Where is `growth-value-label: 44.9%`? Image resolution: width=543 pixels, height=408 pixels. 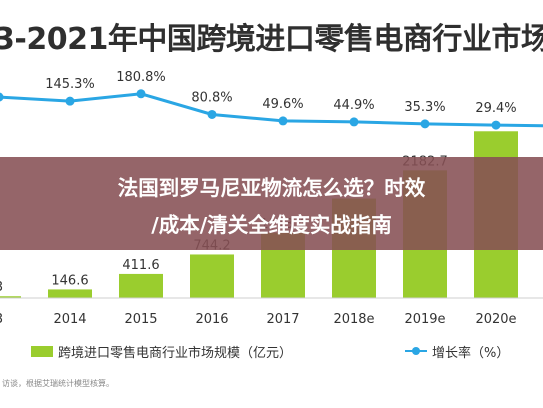 growth-value-label: 44.9% is located at coordinates (353, 105).